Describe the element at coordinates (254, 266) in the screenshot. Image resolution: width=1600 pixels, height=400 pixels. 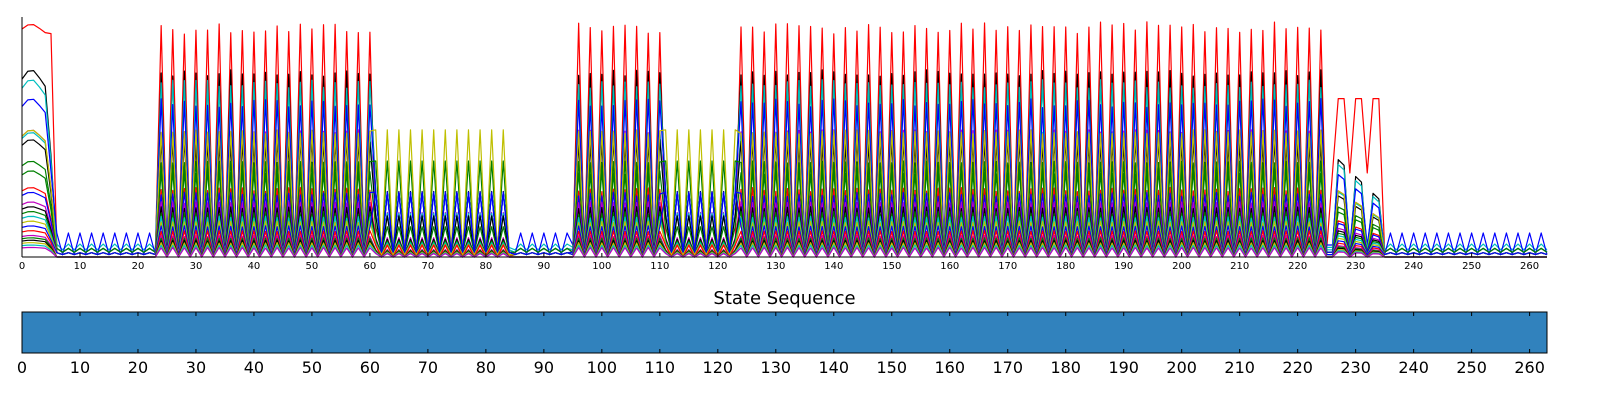
I see `top-x-tick-label: 40` at that location.